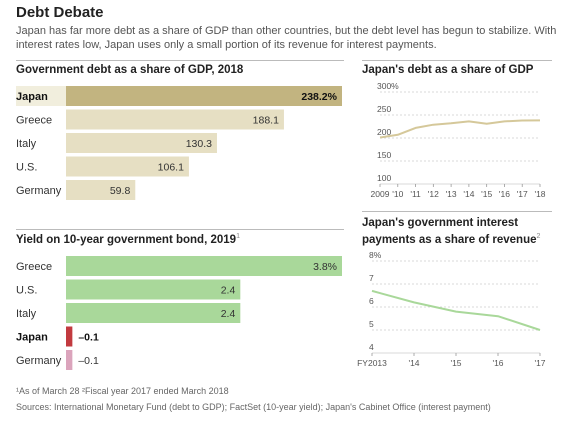 The width and height of the screenshot is (570, 426). What do you see at coordinates (238, 236) in the screenshot?
I see `yield-title-note: 1` at bounding box center [238, 236].